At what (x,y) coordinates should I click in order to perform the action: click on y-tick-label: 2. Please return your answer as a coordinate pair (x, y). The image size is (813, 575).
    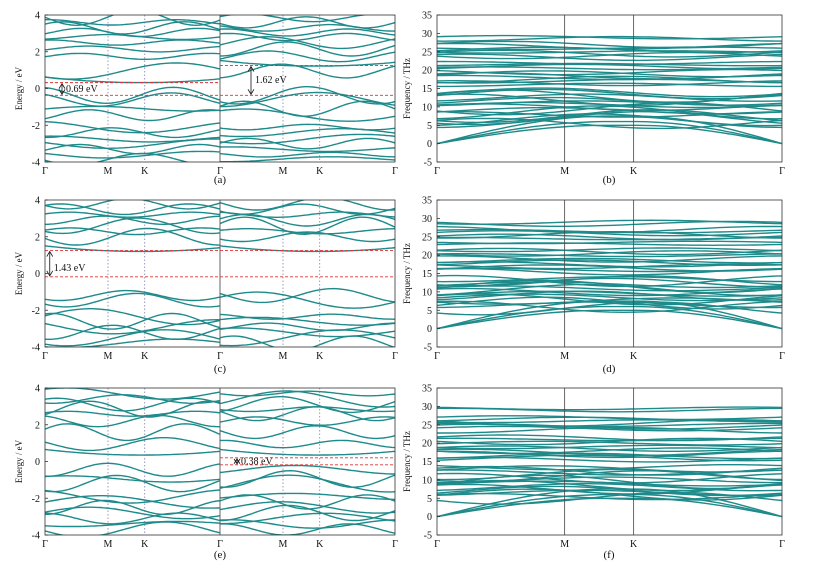
    Looking at the image, I should click on (37, 237).